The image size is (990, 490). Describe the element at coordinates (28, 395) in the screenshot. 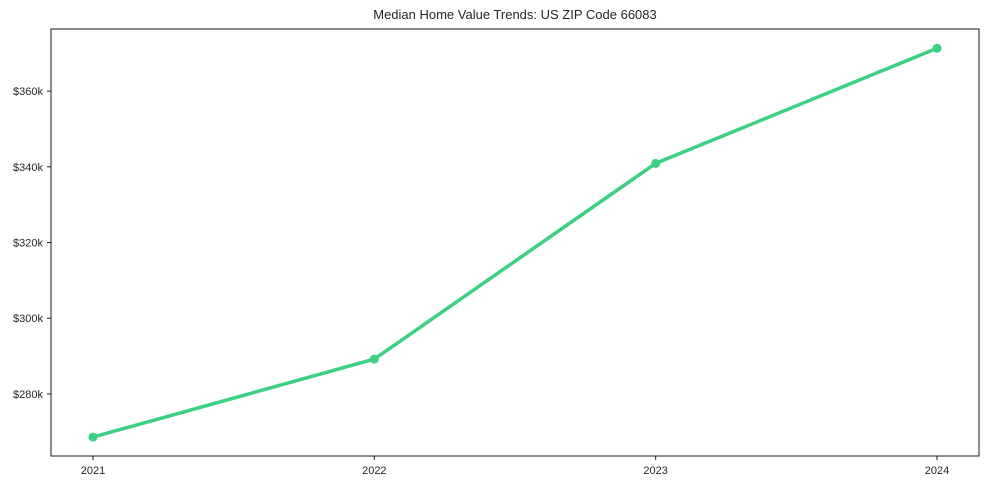

I see `y-tick-label: $280k` at that location.